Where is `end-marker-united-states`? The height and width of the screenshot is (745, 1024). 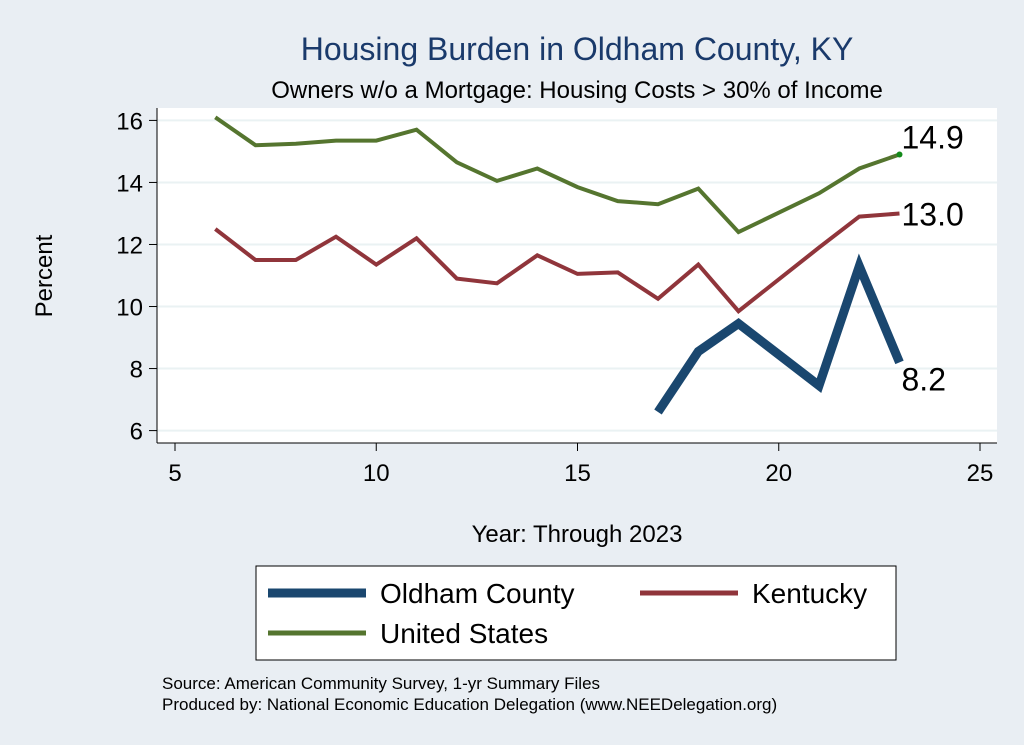 end-marker-united-states is located at coordinates (899, 154).